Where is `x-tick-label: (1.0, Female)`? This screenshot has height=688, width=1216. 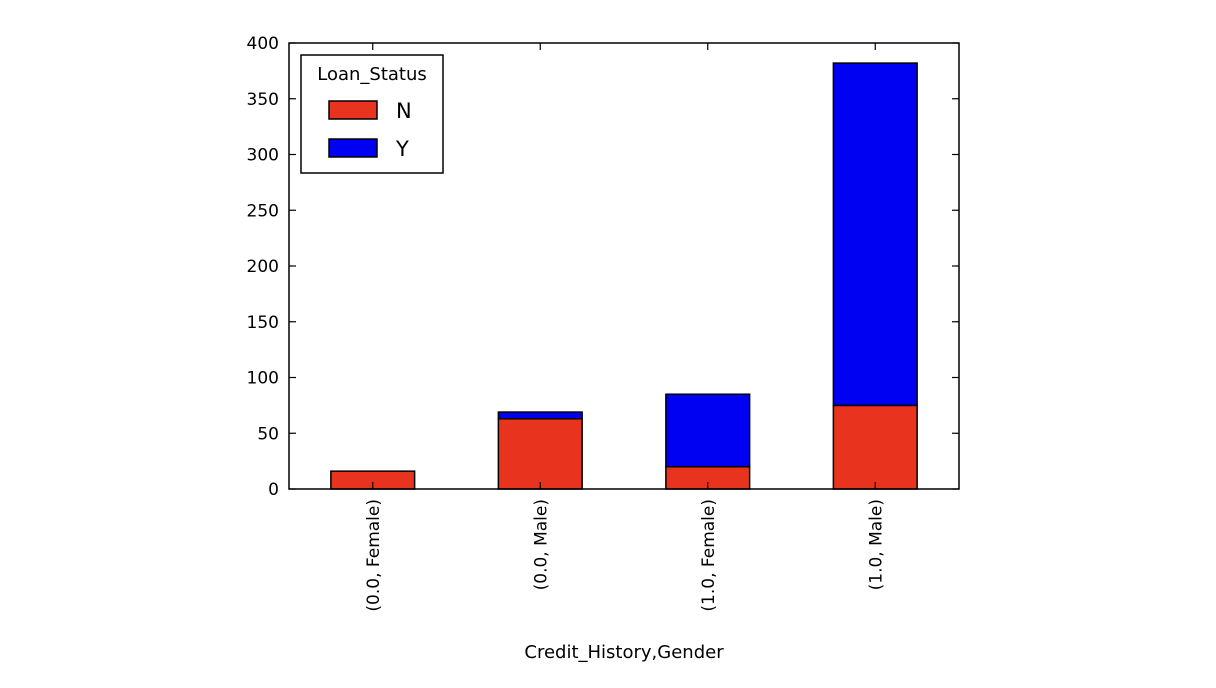
x-tick-label: (1.0, Female) is located at coordinates (709, 555).